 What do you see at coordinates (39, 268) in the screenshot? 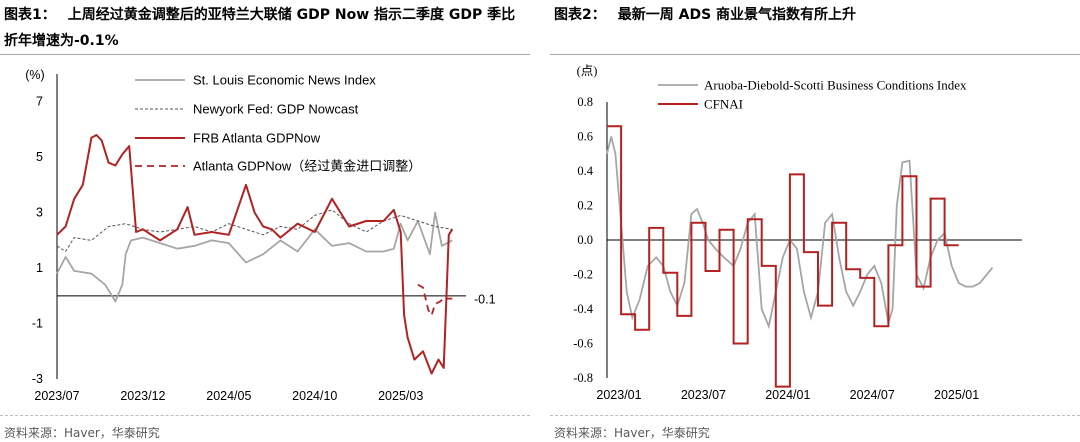
I see `y-tick-label: 1` at bounding box center [39, 268].